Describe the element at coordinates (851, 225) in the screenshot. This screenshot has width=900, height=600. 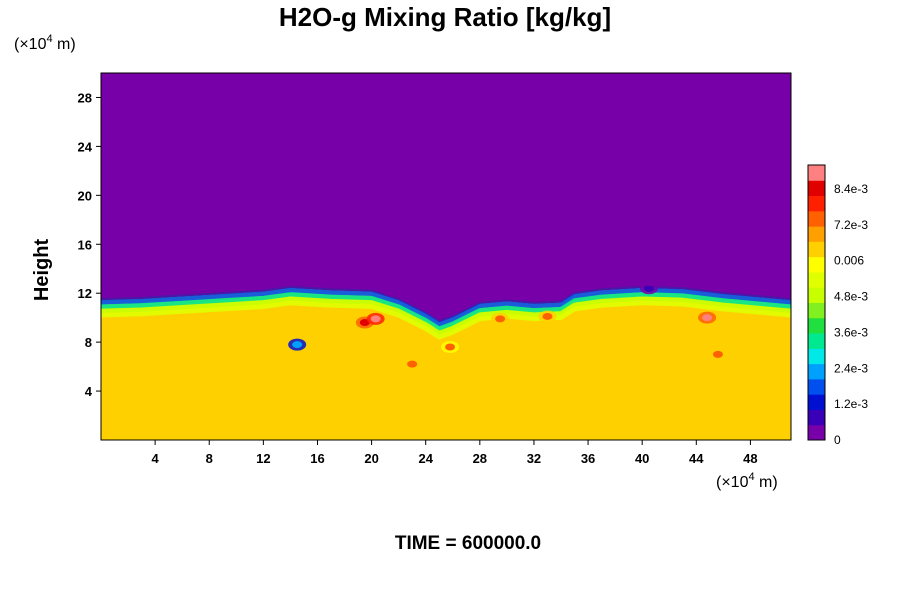
I see `colorbar-label: 7.2e-3` at that location.